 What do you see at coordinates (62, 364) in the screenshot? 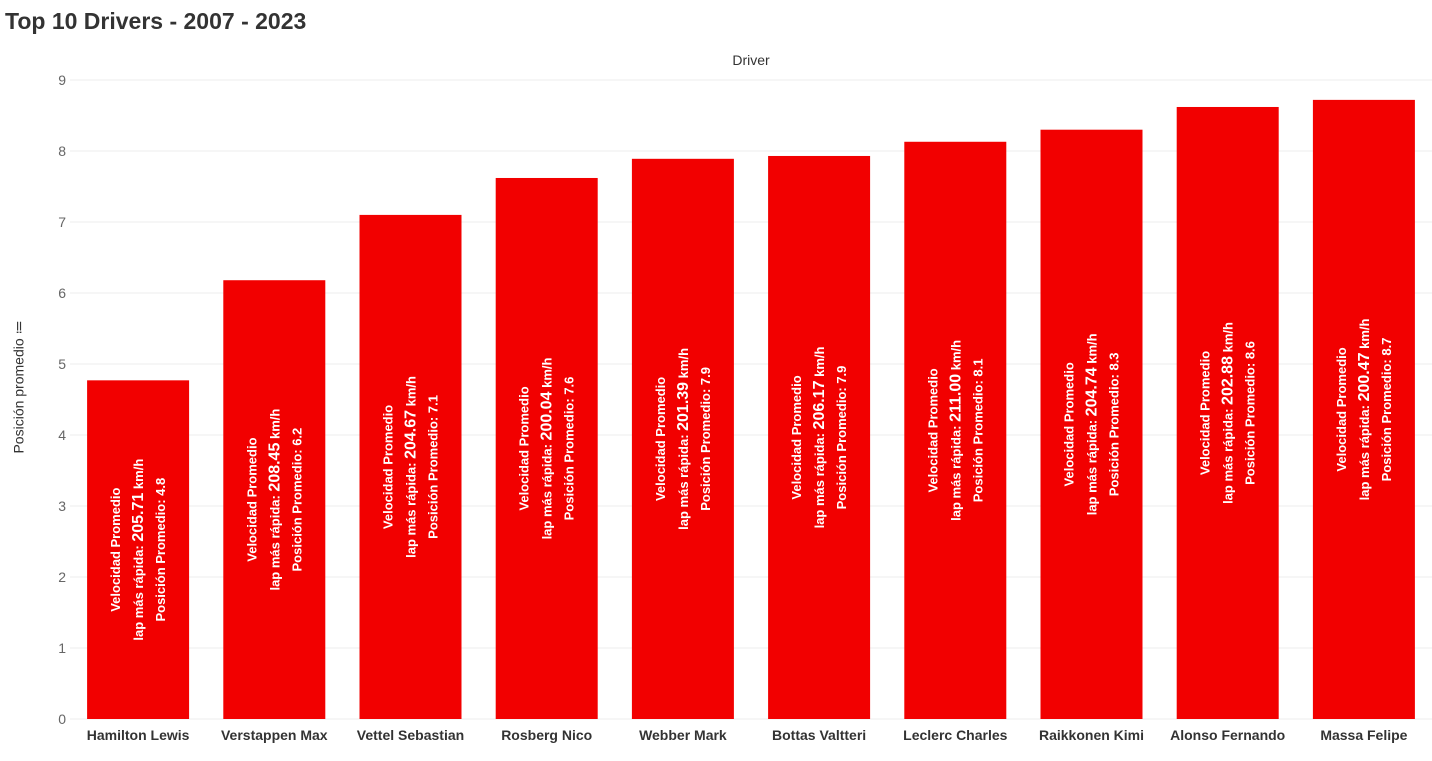
I see `y-tick-label: 5` at bounding box center [62, 364].